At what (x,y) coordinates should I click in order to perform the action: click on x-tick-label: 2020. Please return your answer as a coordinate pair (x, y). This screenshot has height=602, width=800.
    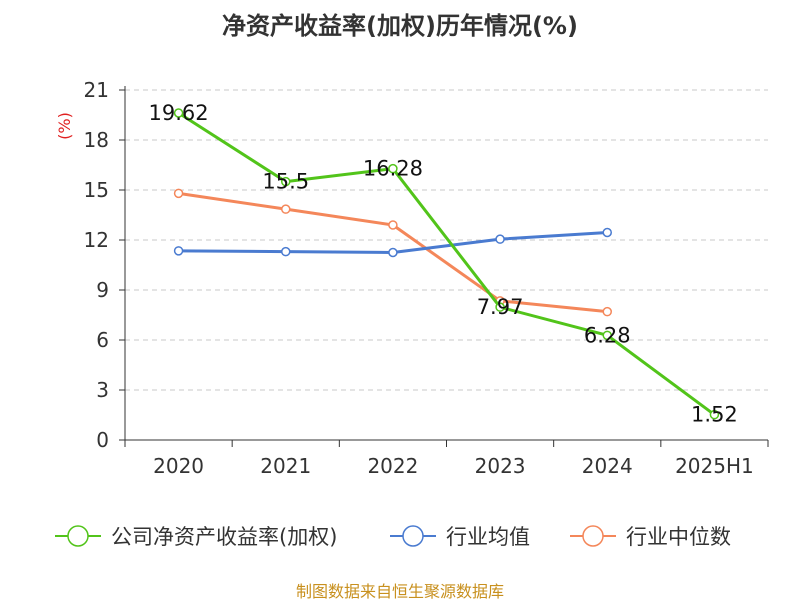
    Looking at the image, I should click on (178, 466).